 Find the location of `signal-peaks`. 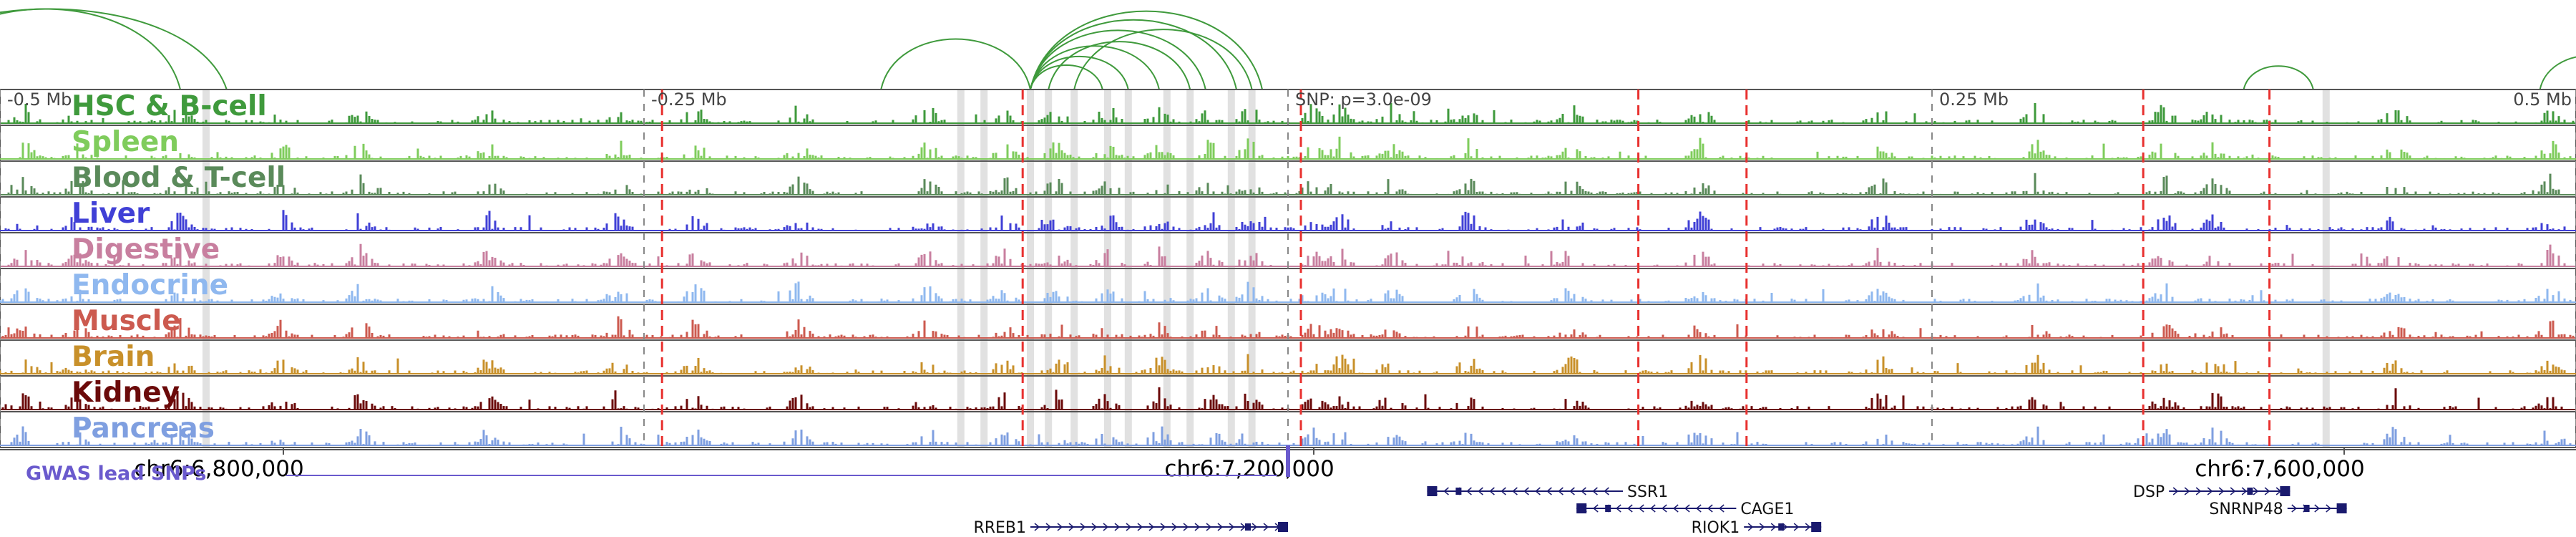

signal-peaks is located at coordinates (1281, 398).